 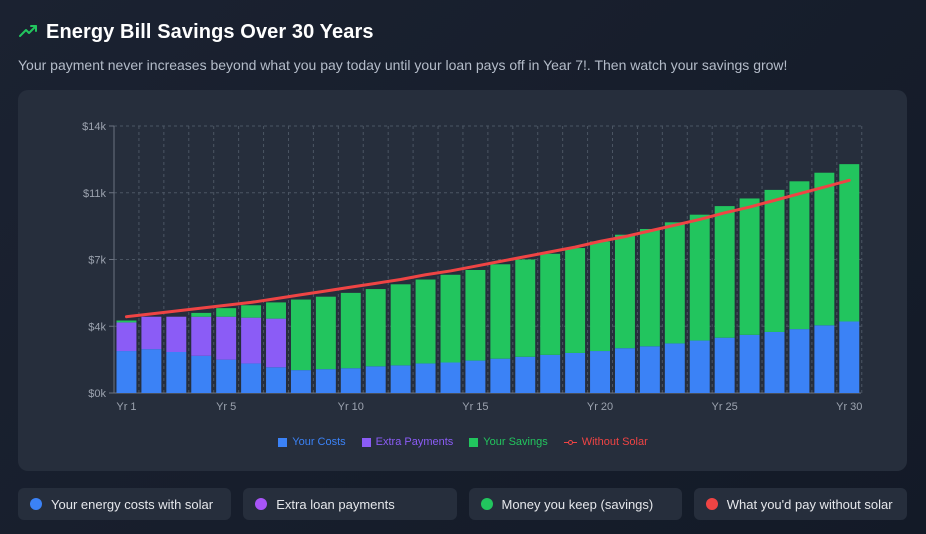 What do you see at coordinates (725, 407) in the screenshot?
I see `x-tick-label: Yr 25` at bounding box center [725, 407].